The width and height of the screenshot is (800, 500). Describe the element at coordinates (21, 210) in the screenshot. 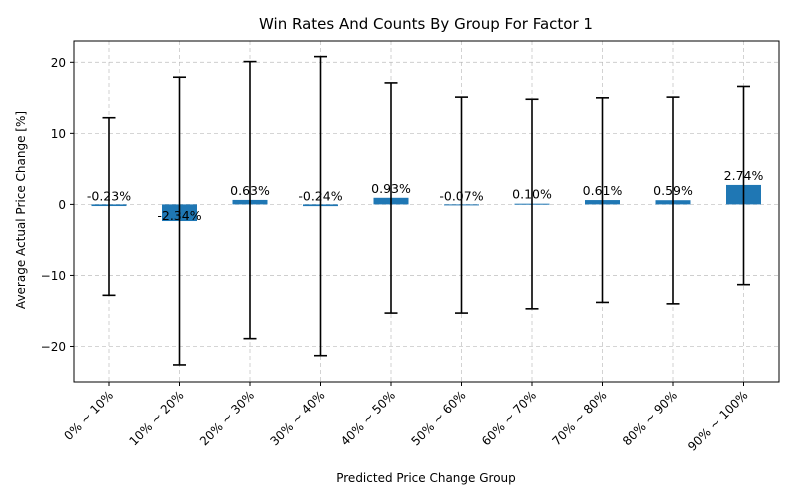

I see `y-axis-label: Average Actual Price Change [%]` at that location.